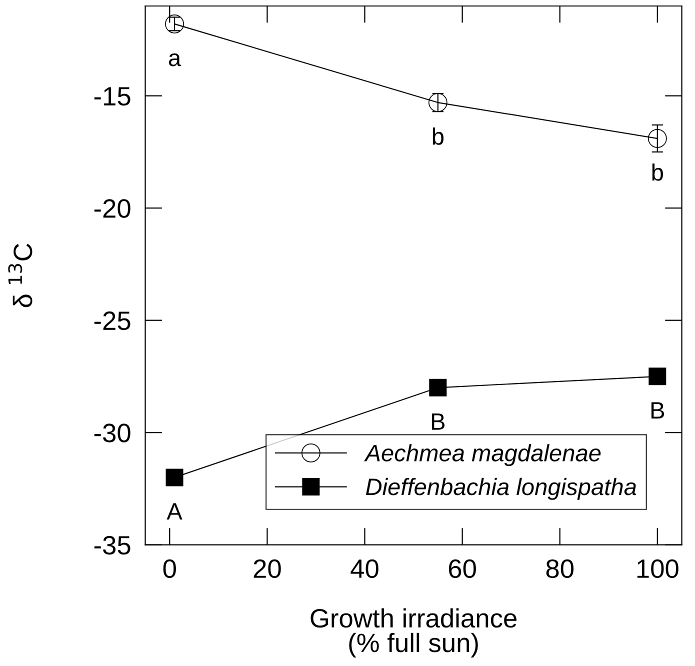 The height and width of the screenshot is (666, 695). I want to click on legend-label: Dieffenbachia longispatha, so click(501, 489).